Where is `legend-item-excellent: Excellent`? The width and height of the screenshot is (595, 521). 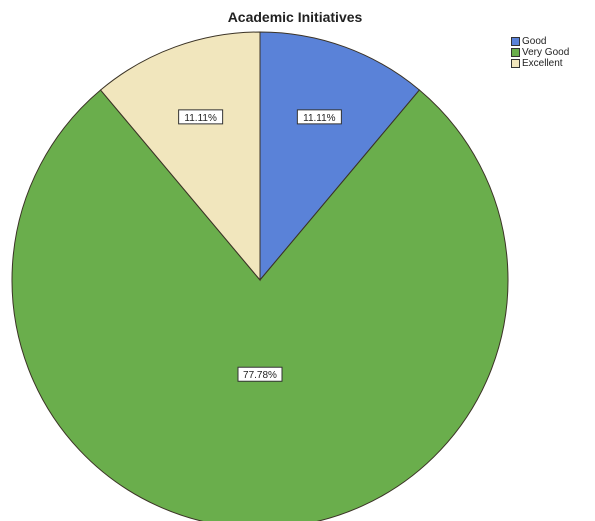
legend-item-excellent: Excellent is located at coordinates (540, 63).